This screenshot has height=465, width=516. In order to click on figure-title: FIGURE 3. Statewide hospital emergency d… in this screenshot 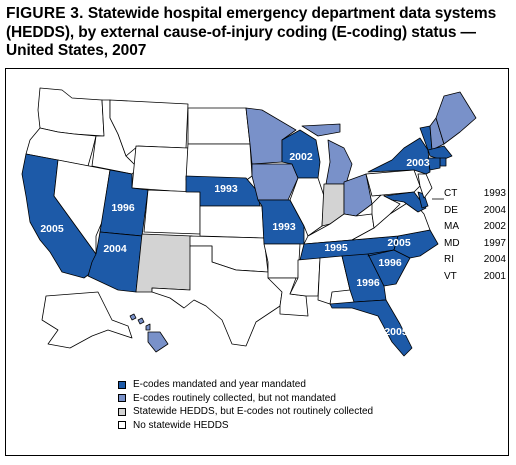, I will do `click(258, 33)`.